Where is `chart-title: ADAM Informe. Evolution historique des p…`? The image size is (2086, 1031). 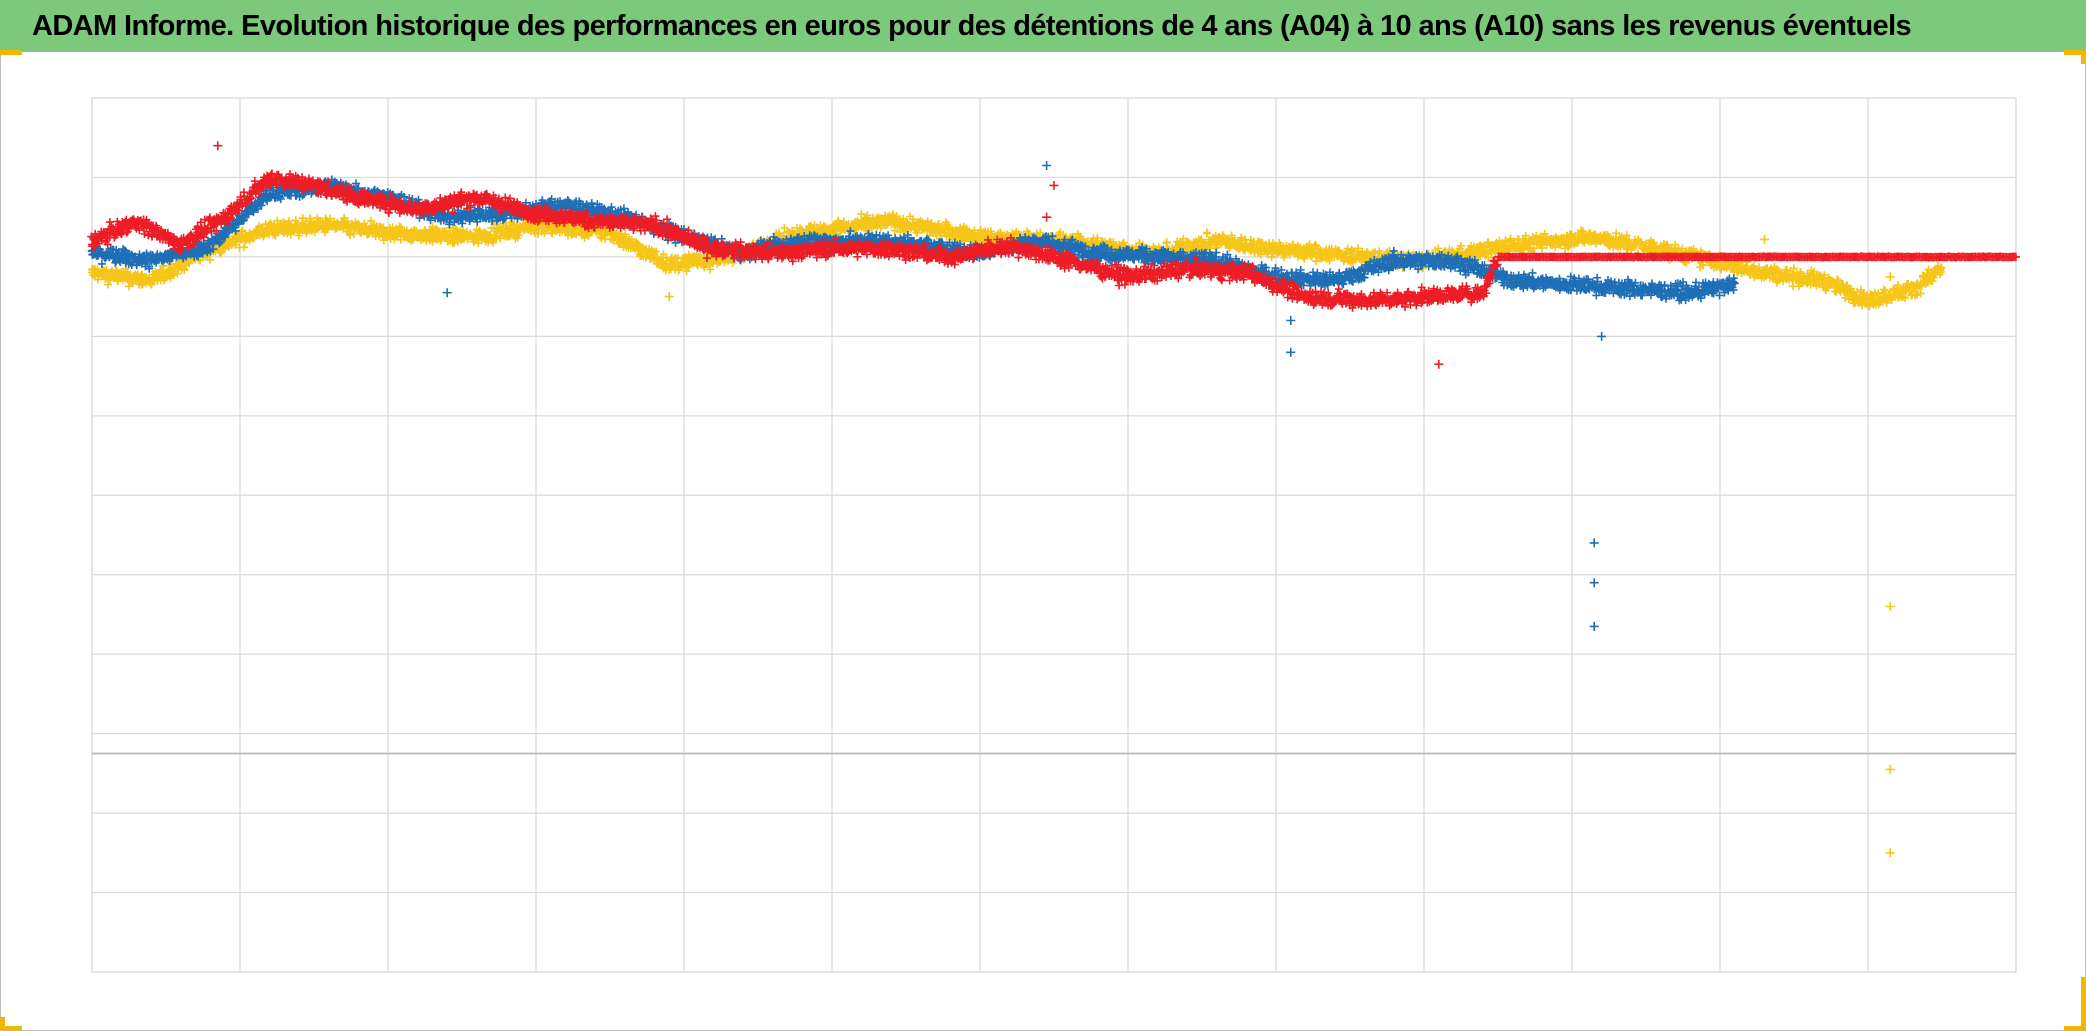
chart-title: ADAM Informe. Evolution historique des p… is located at coordinates (972, 25).